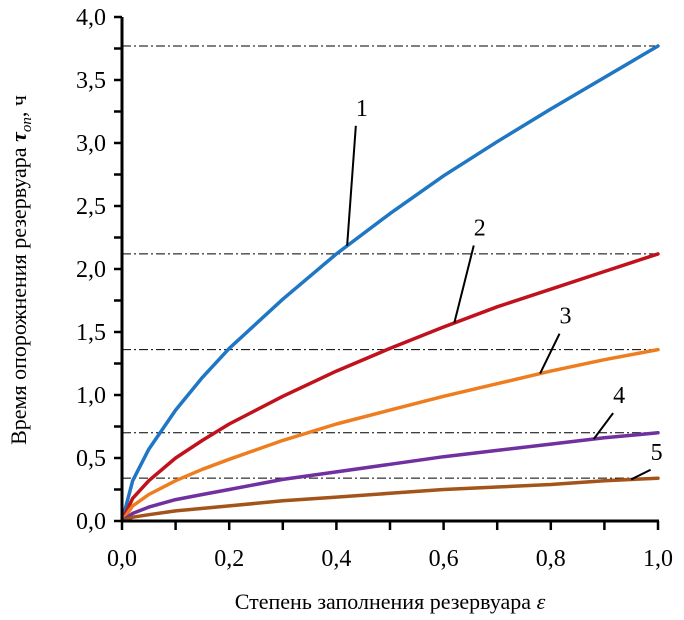  Describe the element at coordinates (464, 284) in the screenshot. I see `series-2-leader` at that location.